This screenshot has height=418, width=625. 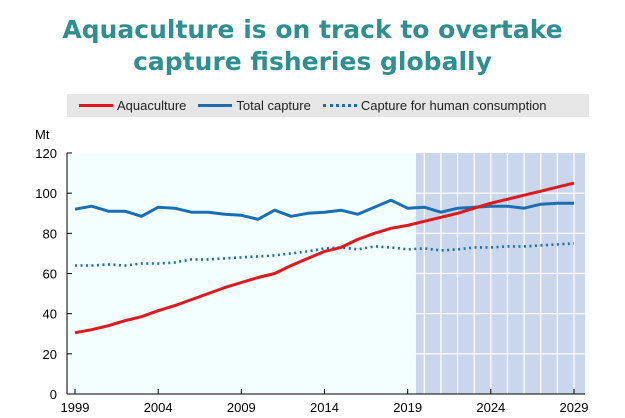 What do you see at coordinates (241, 407) in the screenshot?
I see `x-tick-label: 2009` at bounding box center [241, 407].